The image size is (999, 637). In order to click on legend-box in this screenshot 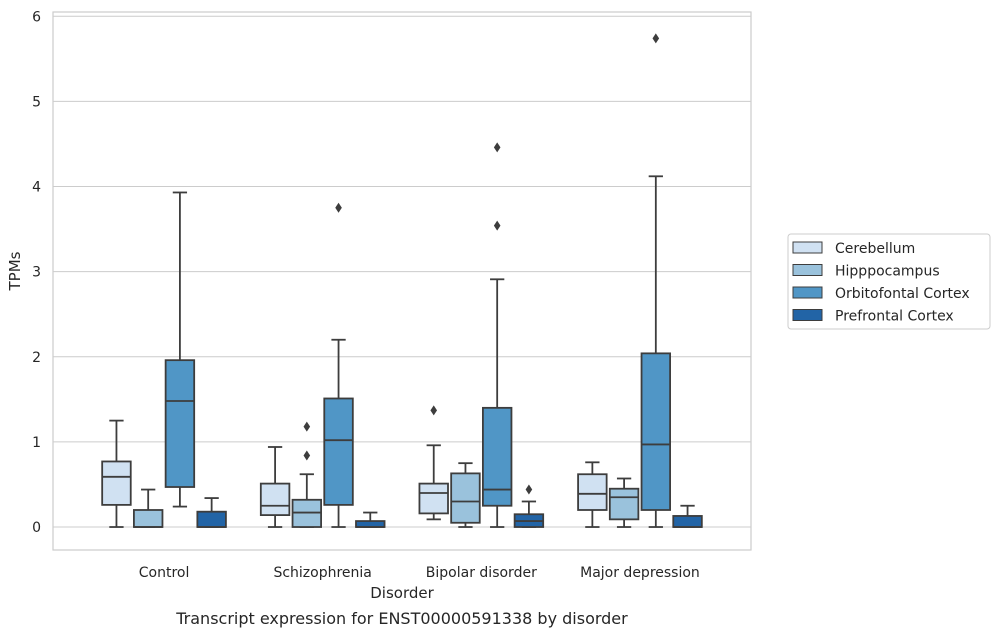, I will do `click(889, 281)`.